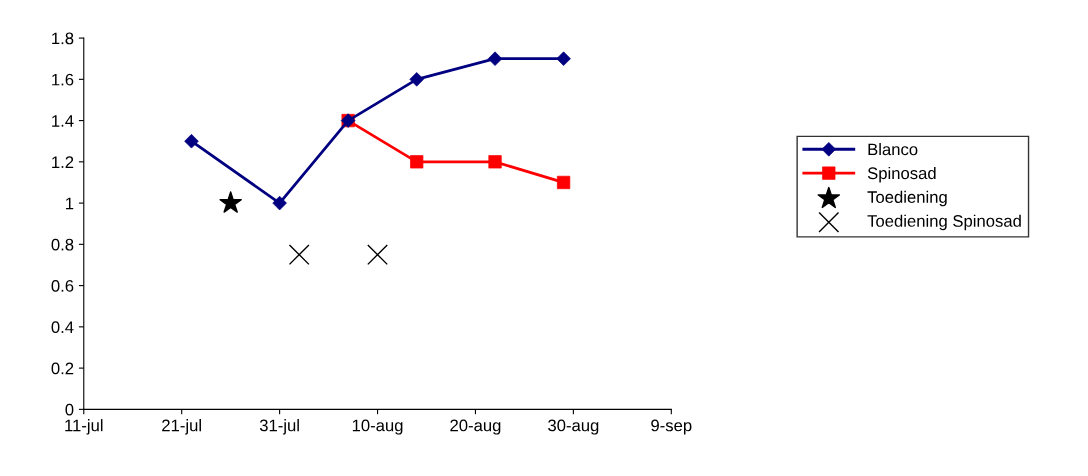 This screenshot has width=1088, height=476. What do you see at coordinates (181, 427) in the screenshot?
I see `x-tick-label: 21-jul` at bounding box center [181, 427].